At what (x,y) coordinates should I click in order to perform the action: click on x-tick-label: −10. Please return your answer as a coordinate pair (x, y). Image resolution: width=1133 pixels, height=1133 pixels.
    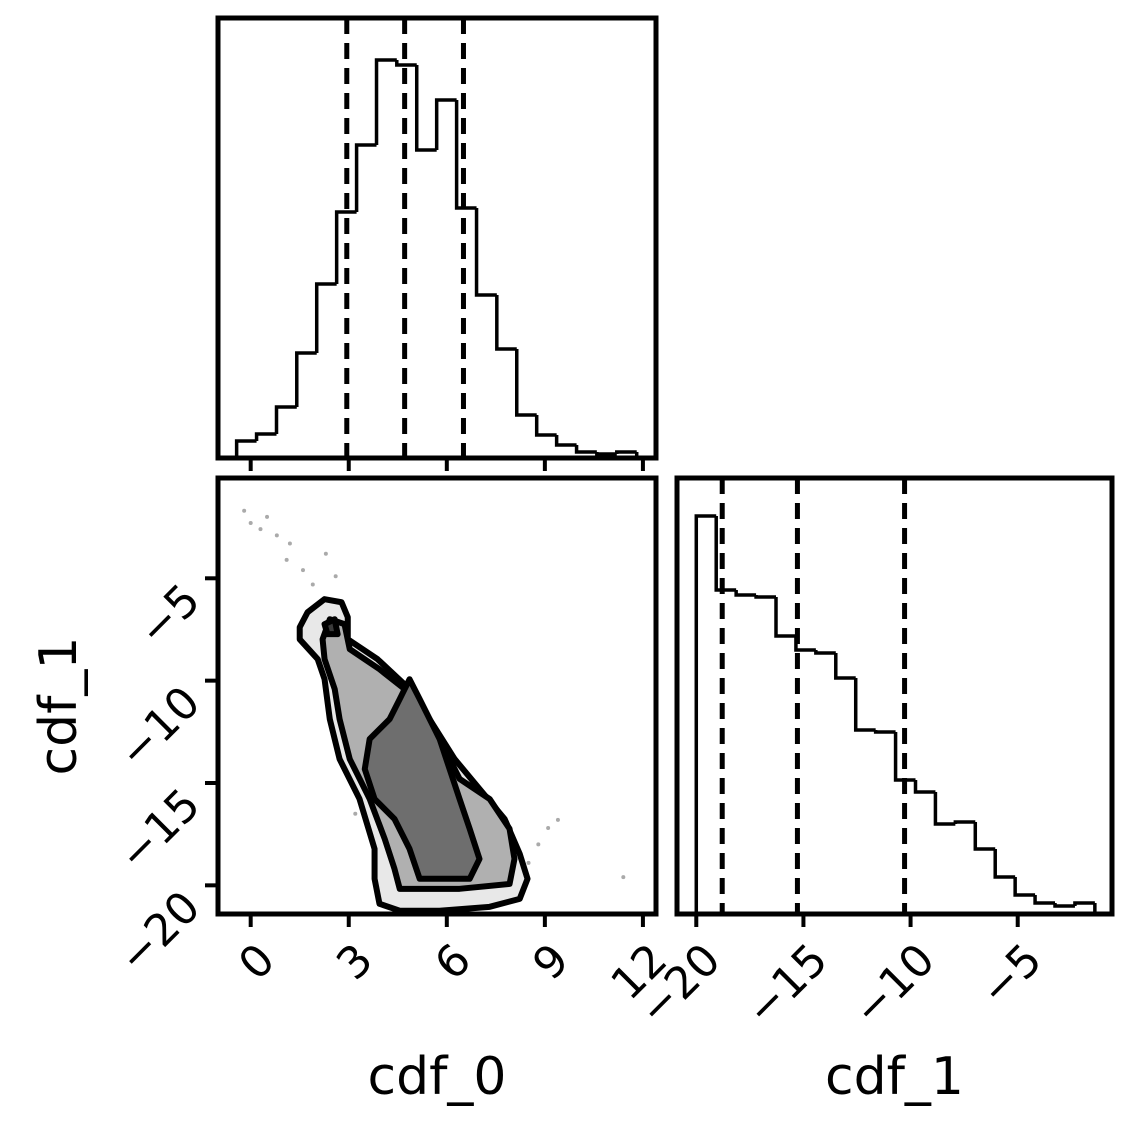
    Looking at the image, I should click on (894, 985).